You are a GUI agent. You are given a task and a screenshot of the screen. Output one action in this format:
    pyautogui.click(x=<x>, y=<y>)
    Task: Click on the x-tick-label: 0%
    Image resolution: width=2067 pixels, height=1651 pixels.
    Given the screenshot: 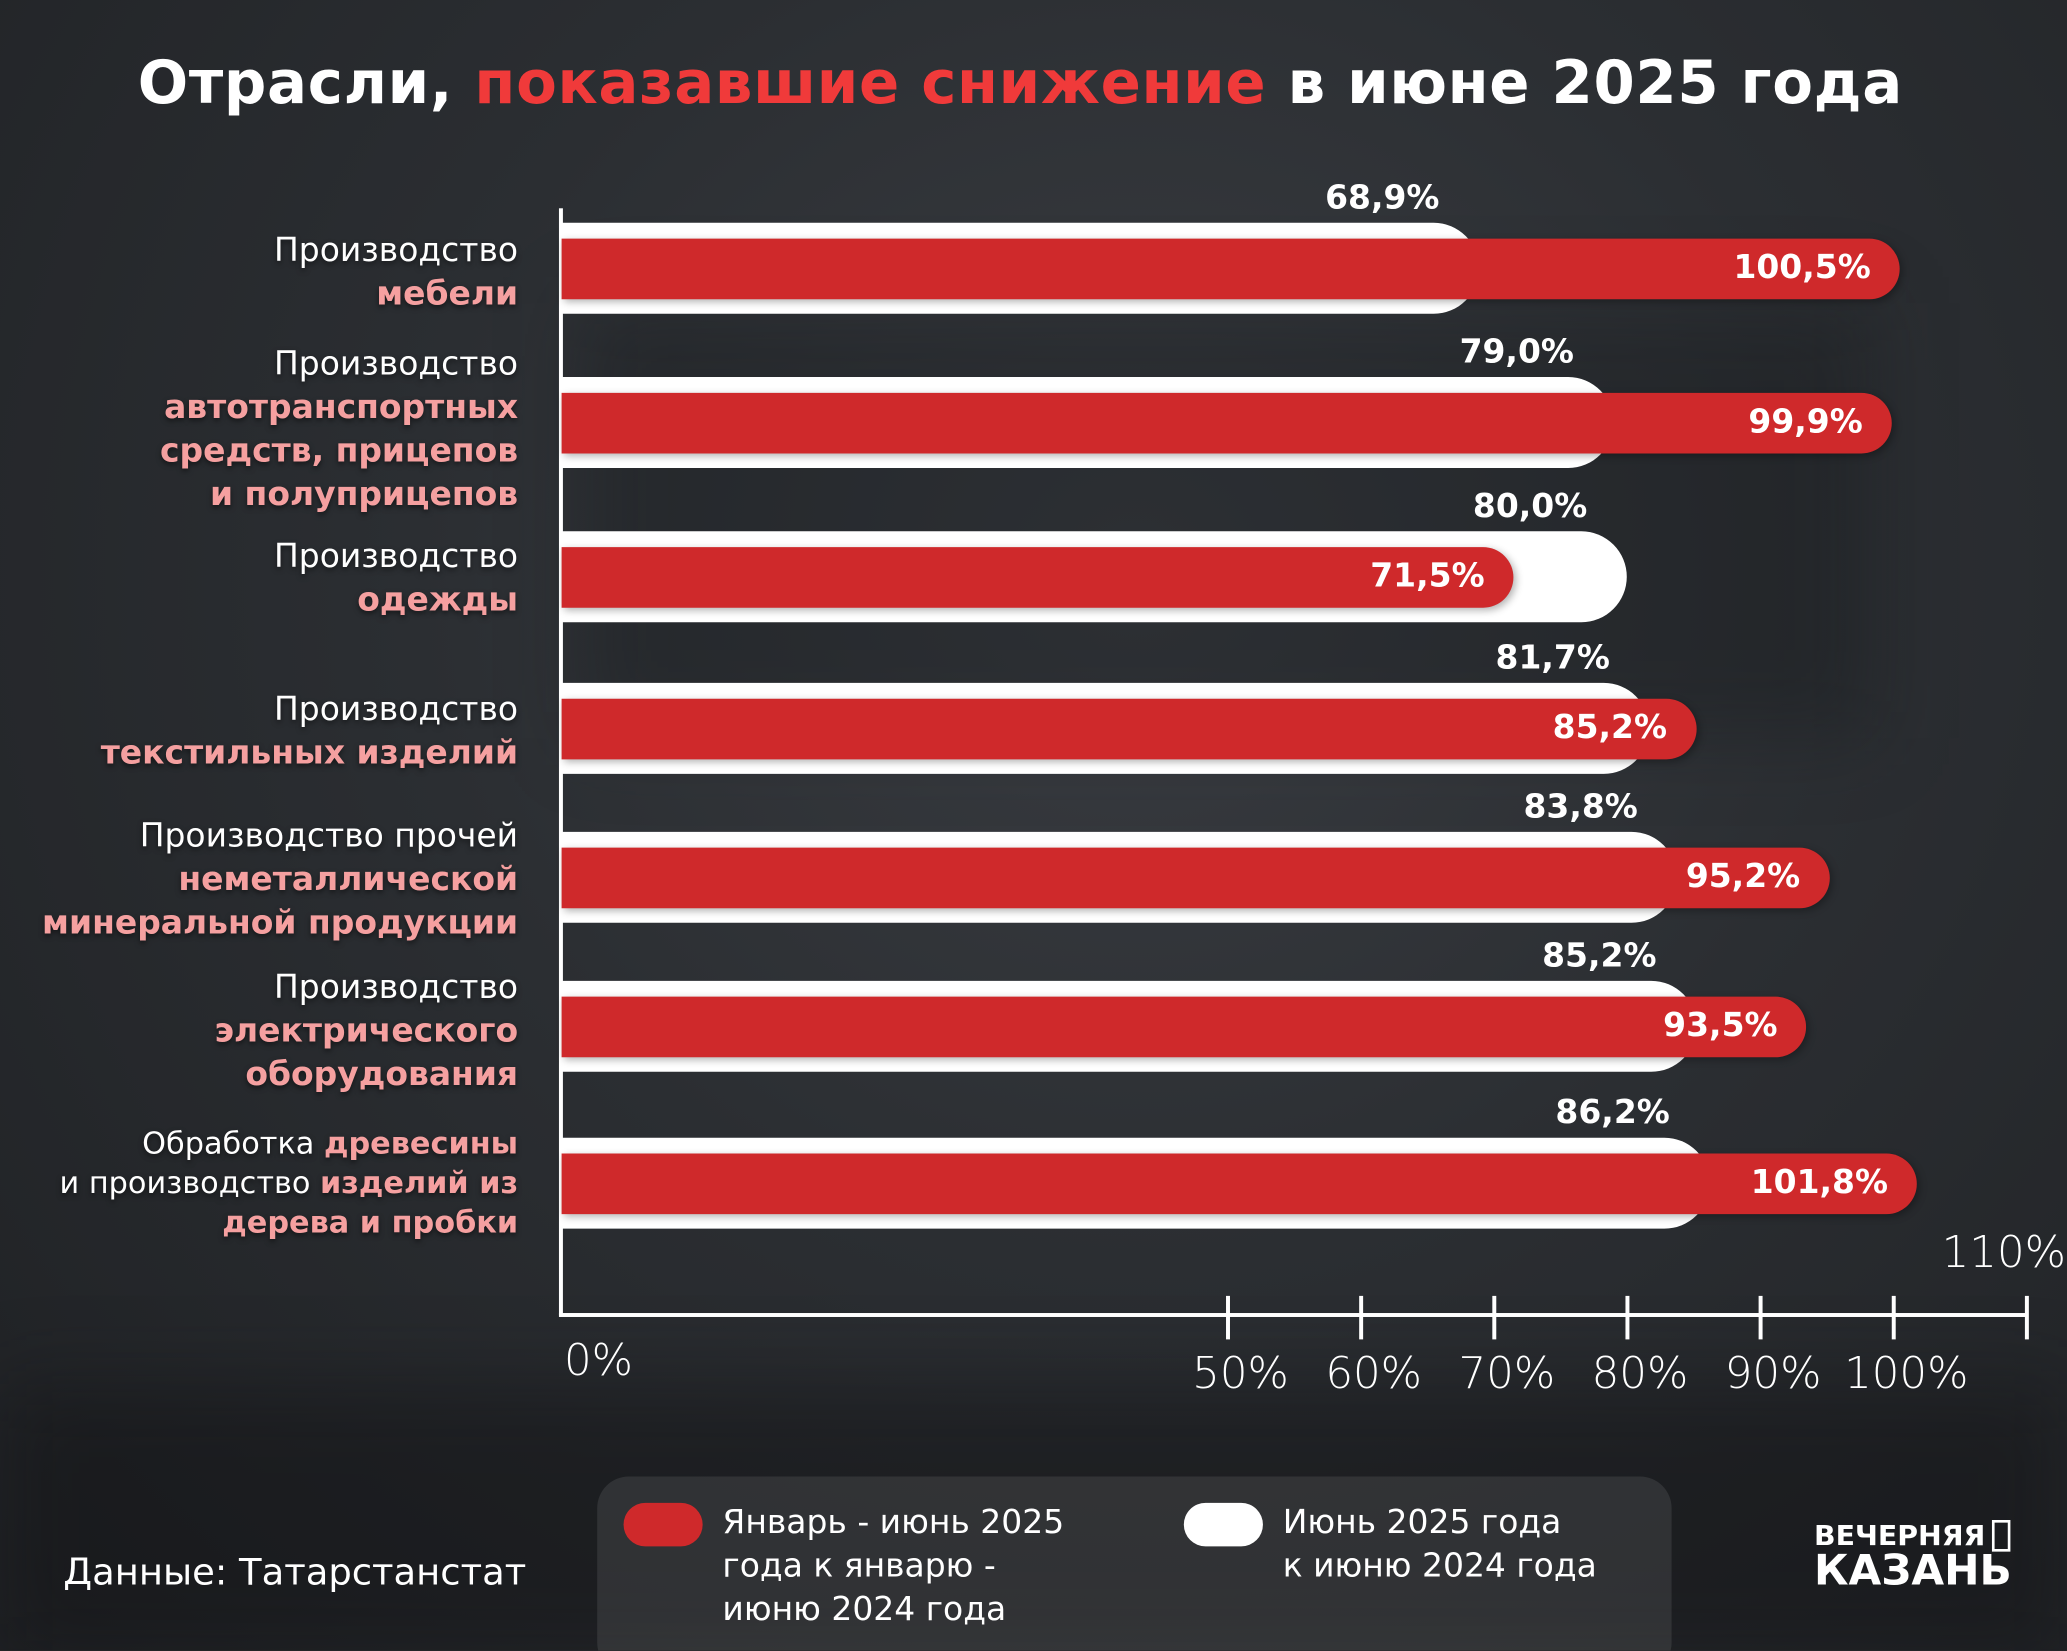 What is the action you would take?
    pyautogui.click(x=598, y=1360)
    